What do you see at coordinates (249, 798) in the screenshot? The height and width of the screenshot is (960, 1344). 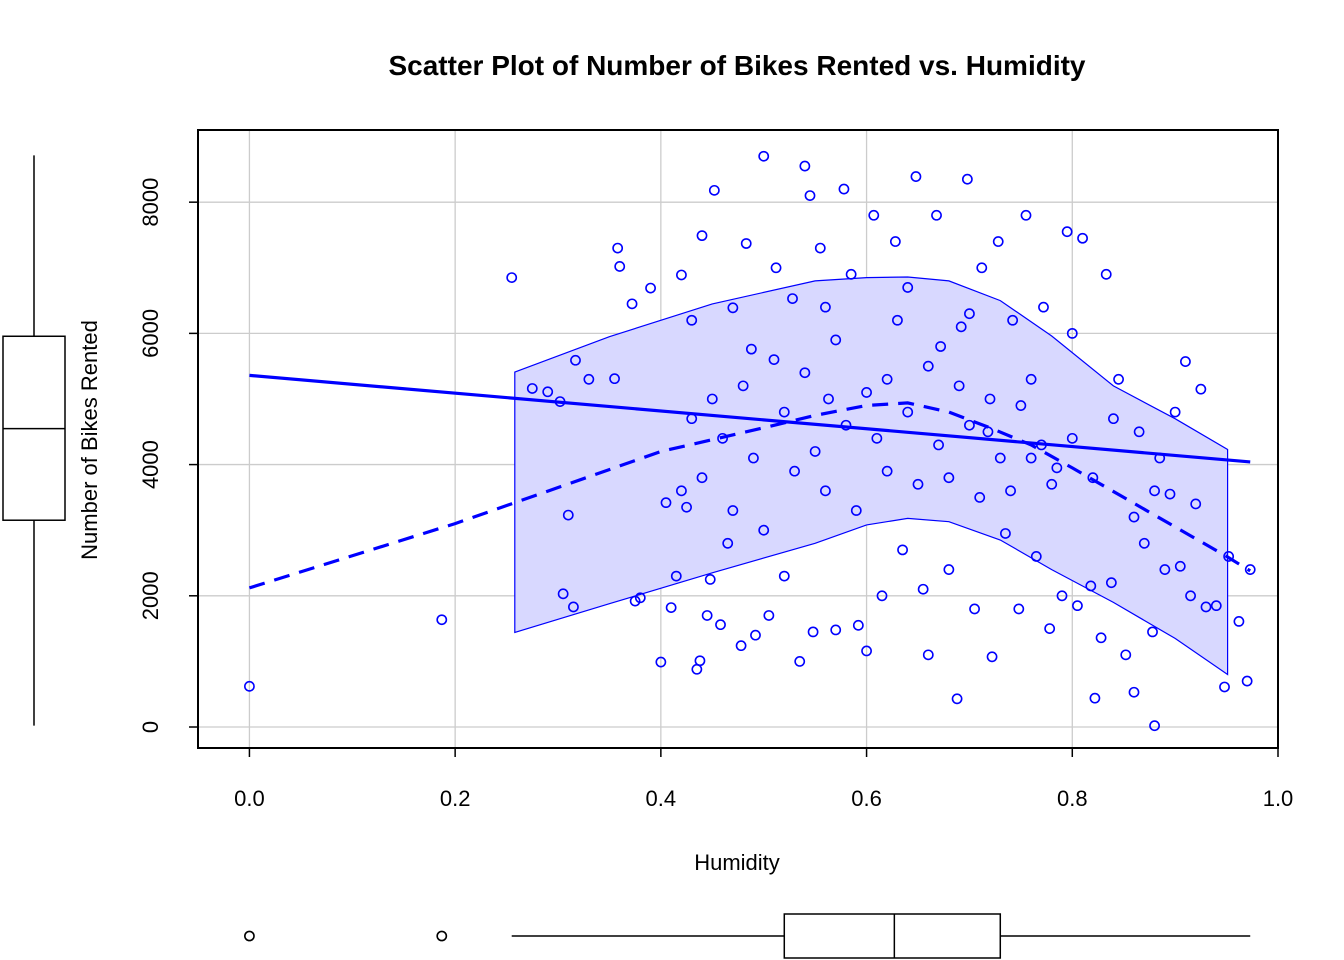 I see `x-tick-label-0: 0.0` at bounding box center [249, 798].